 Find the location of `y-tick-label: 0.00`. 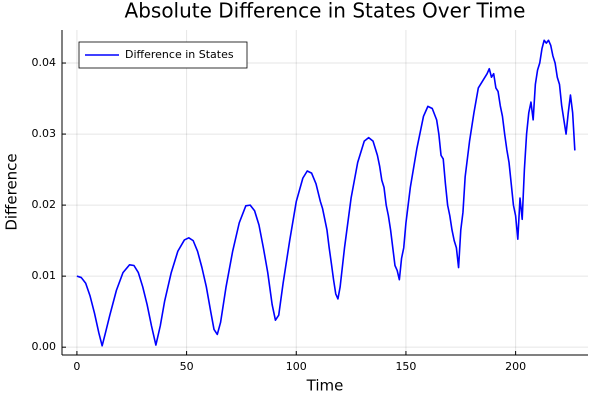

y-tick-label: 0.00 is located at coordinates (44, 346).